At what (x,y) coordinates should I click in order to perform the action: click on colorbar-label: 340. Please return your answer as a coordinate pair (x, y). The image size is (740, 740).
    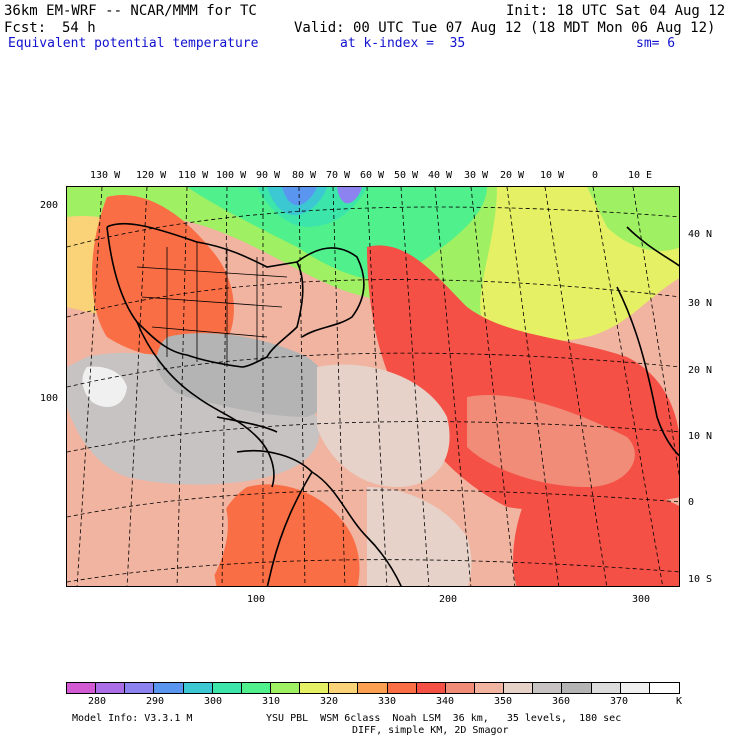
    Looking at the image, I should click on (445, 701).